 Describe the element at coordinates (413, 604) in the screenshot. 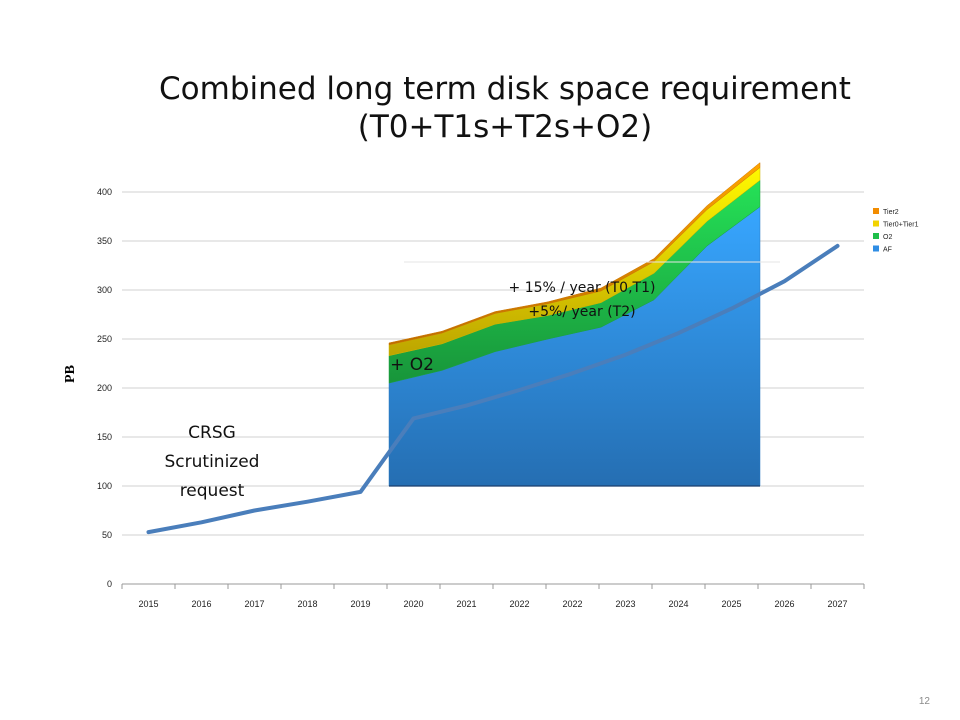

I see `x-tick-label: 2020` at that location.